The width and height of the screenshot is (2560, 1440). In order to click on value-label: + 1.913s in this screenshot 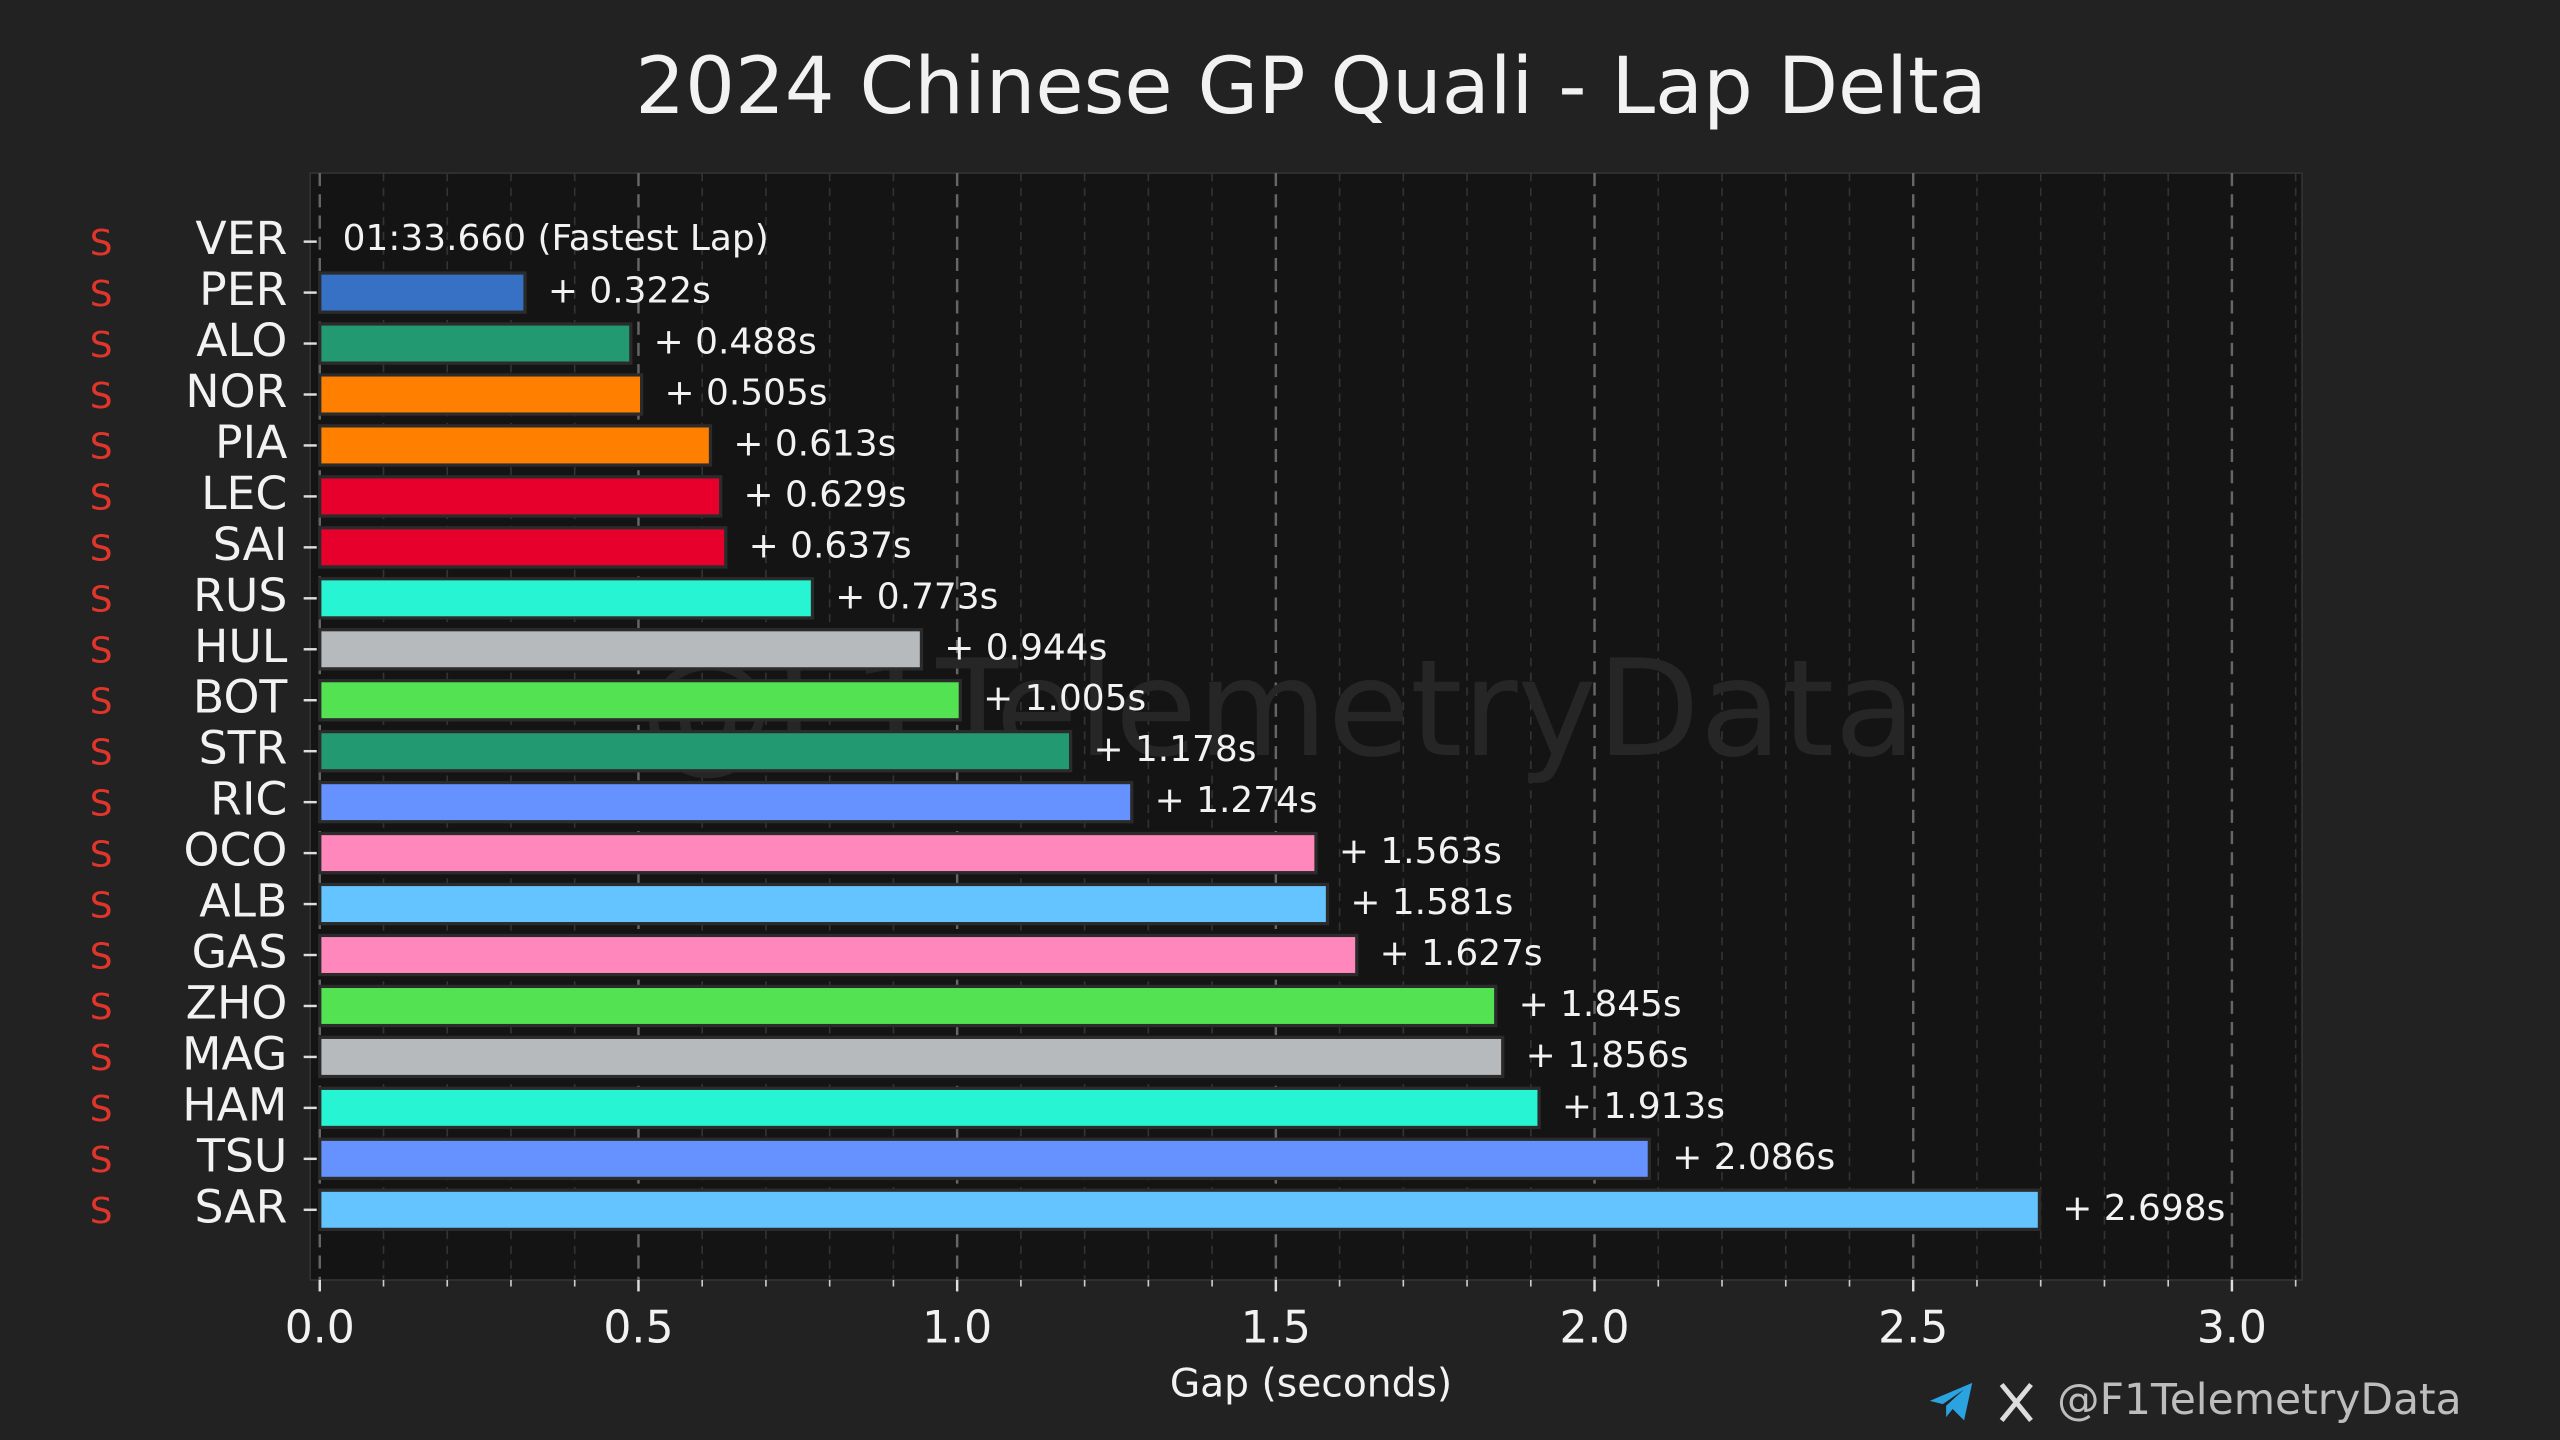, I will do `click(1643, 1106)`.